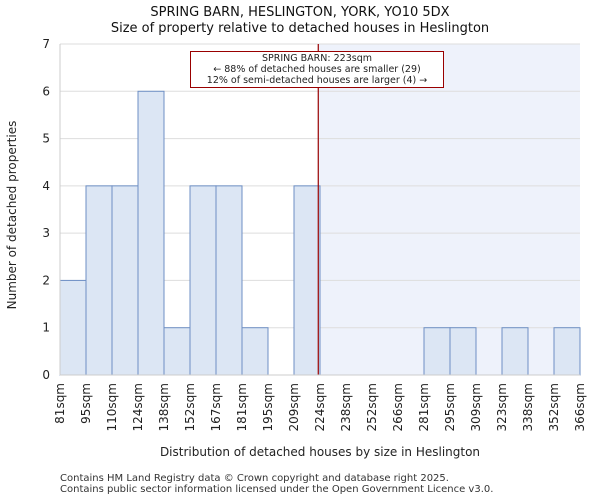 This screenshot has height=500, width=600. I want to click on x-tick-label: 224sqm, so click(320, 407).